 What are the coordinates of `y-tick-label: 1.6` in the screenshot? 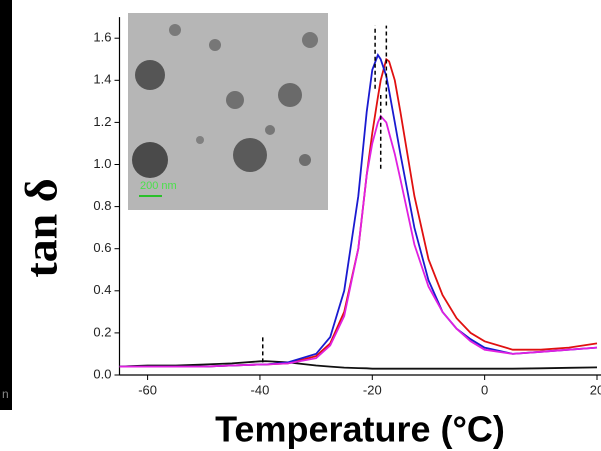 It's located at (102, 37).